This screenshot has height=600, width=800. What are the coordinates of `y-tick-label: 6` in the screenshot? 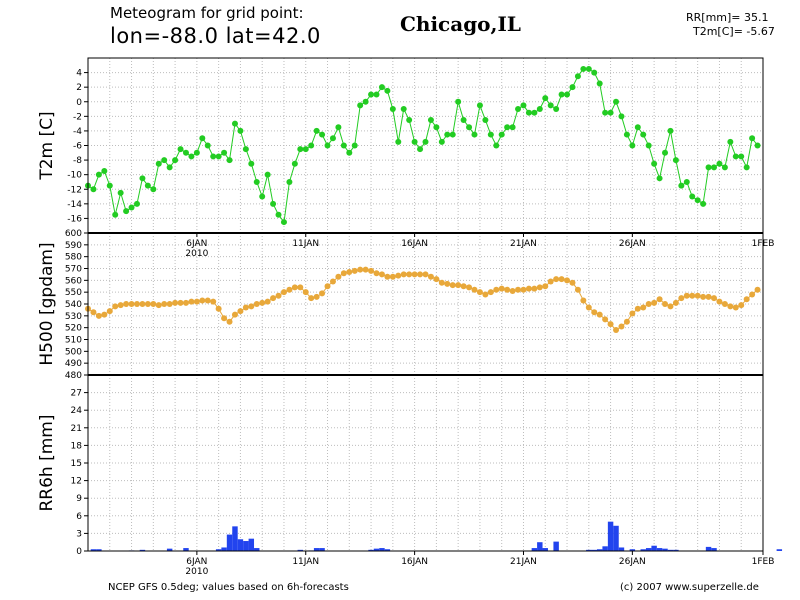 It's located at (79, 517).